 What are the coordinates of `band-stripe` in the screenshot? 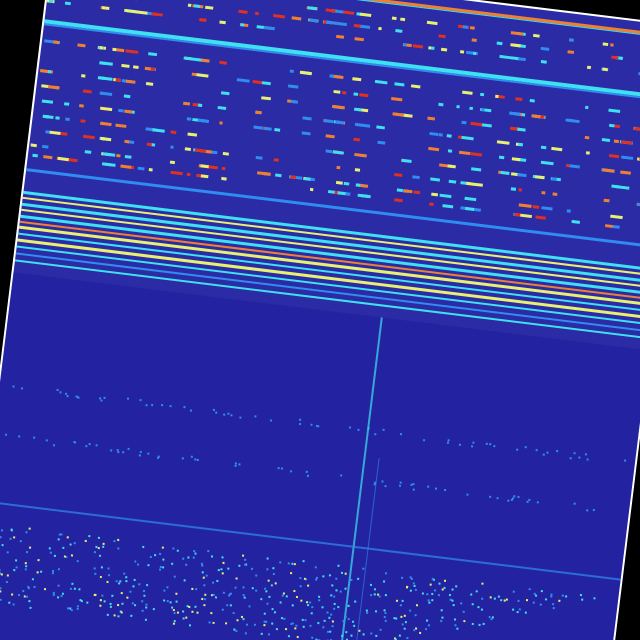 It's located at (331, 230).